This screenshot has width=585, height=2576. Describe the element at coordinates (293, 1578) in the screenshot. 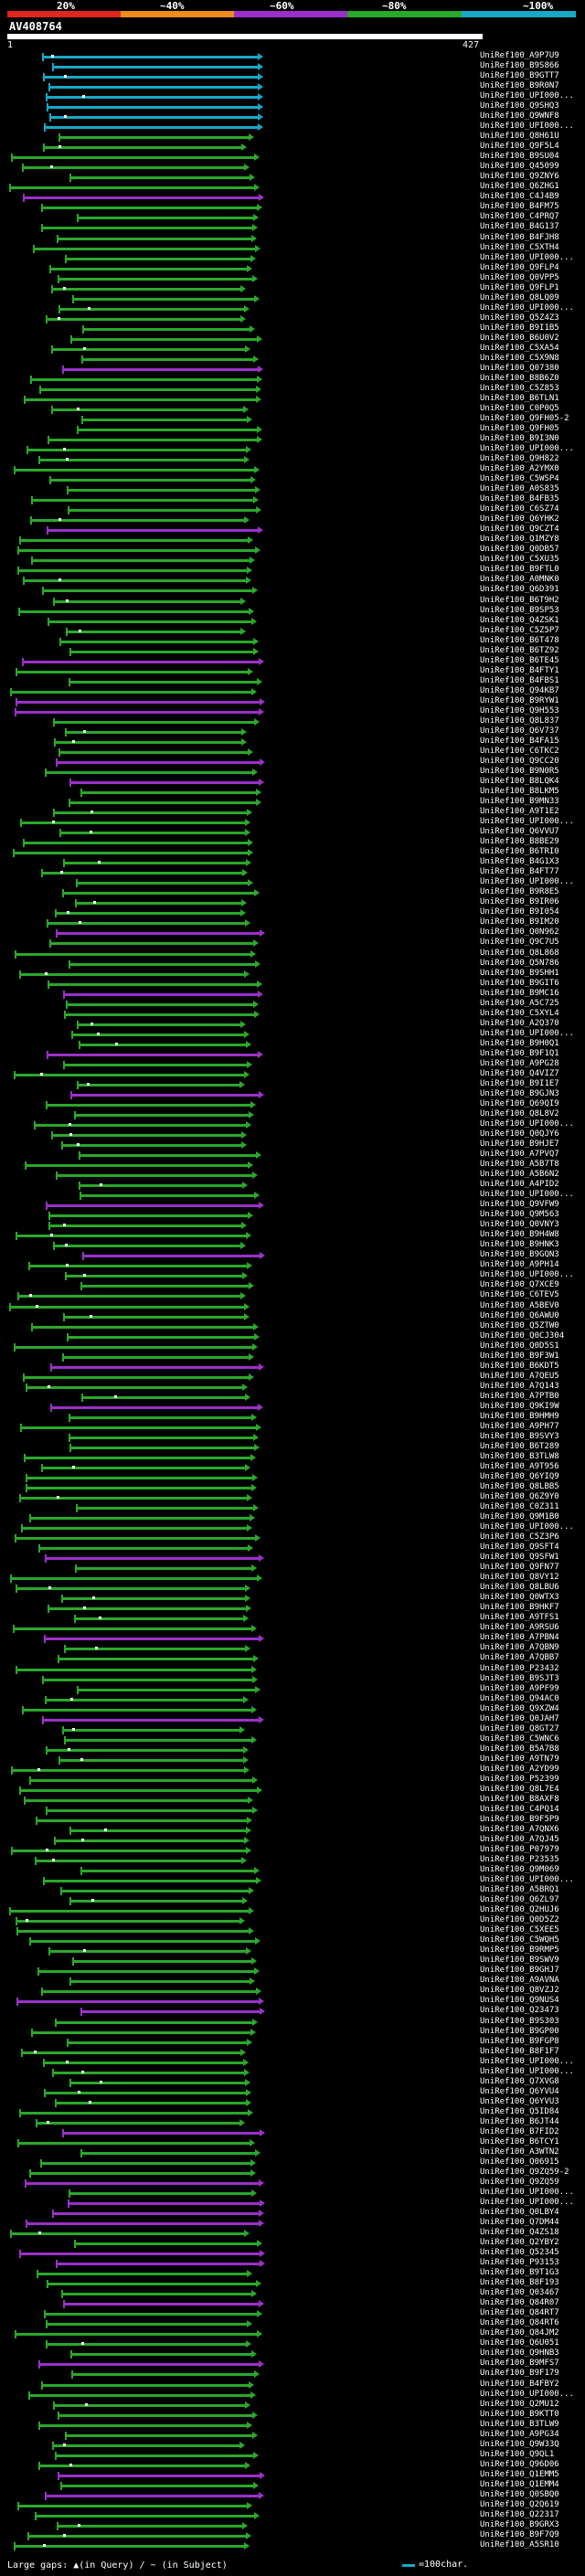

I see `hit-row: UniRef100_Q8VY12` at that location.